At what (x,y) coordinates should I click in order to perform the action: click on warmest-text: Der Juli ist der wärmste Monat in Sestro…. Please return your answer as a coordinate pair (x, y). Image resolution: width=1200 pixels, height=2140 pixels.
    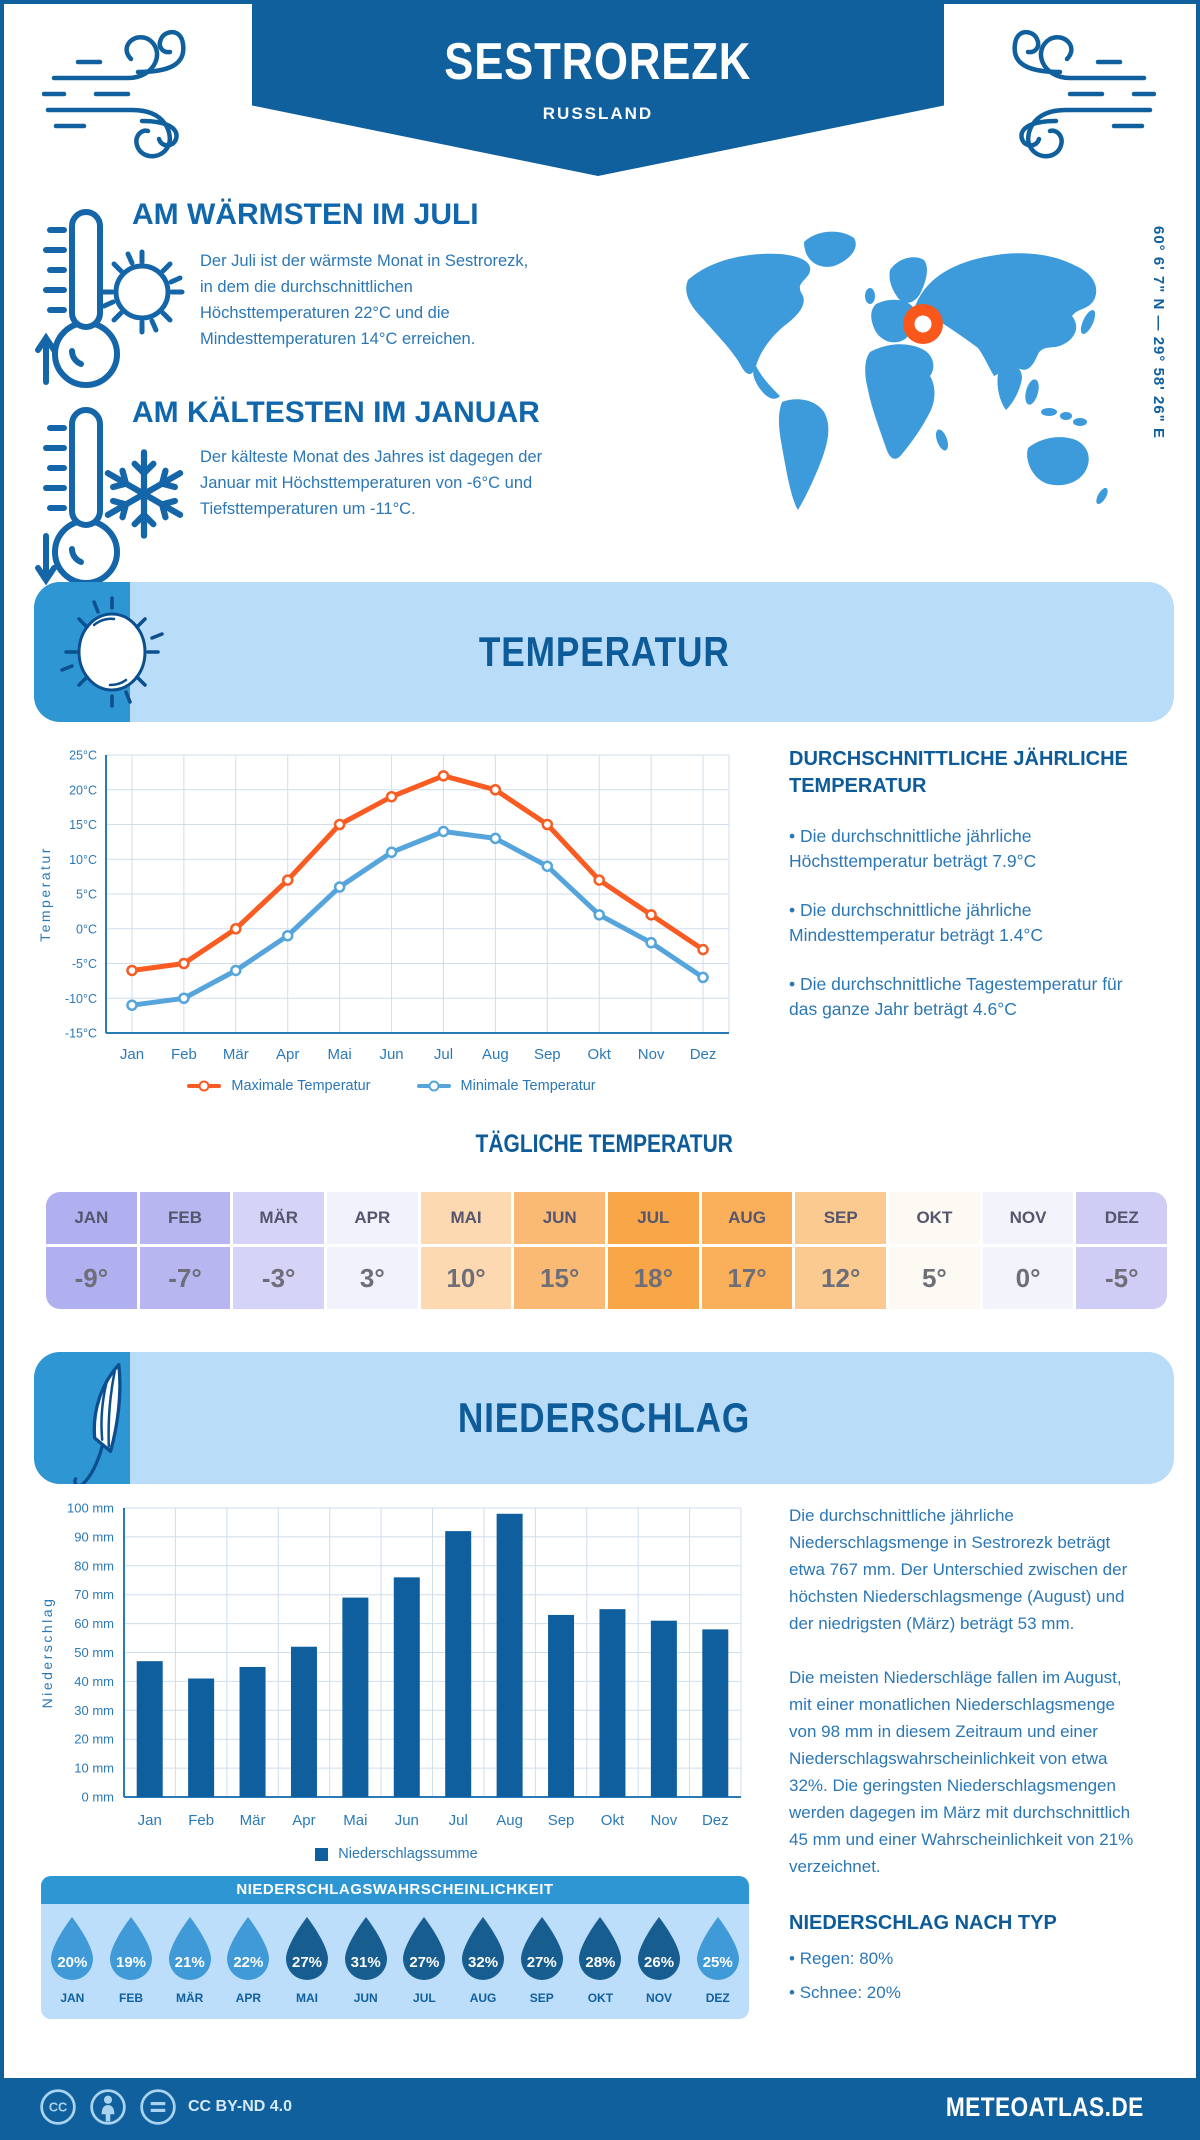
    Looking at the image, I should click on (364, 300).